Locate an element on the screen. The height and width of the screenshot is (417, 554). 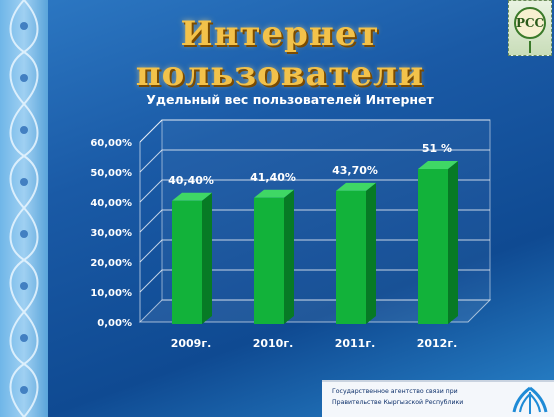
data-label: 40,40% is located at coordinates (191, 180).